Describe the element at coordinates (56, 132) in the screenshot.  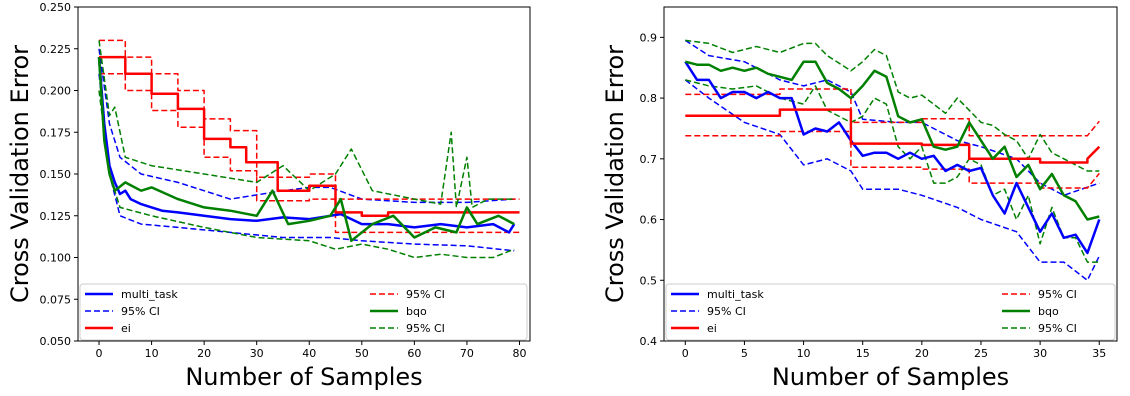
I see `y-tick-label-5: 0.175` at that location.